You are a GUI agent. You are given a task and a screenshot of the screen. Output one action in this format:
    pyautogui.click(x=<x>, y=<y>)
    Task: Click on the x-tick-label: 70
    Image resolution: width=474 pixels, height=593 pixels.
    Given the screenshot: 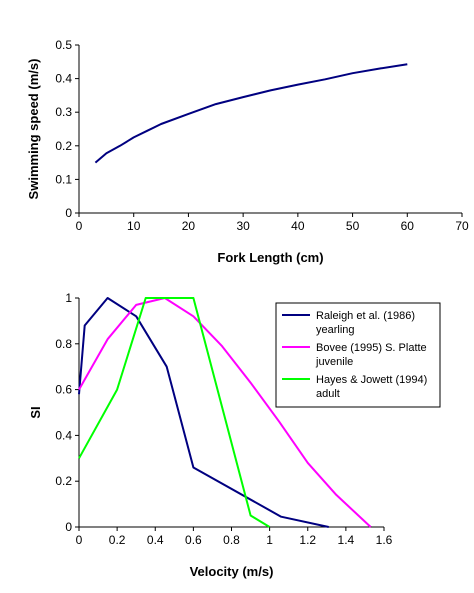 What is the action you would take?
    pyautogui.click(x=462, y=226)
    